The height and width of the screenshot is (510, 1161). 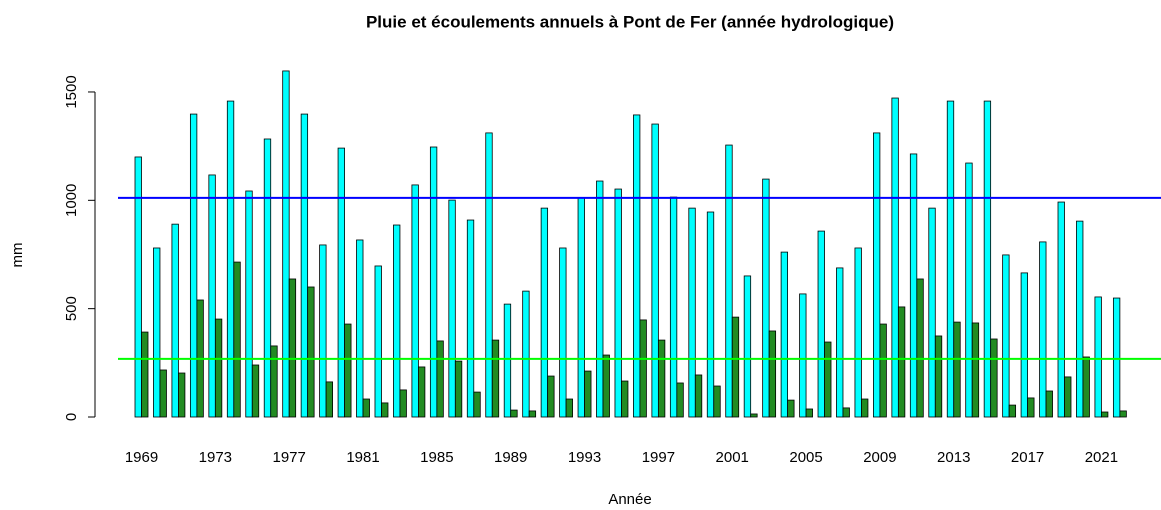 I want to click on x-tick-label: 2001, so click(x=732, y=457).